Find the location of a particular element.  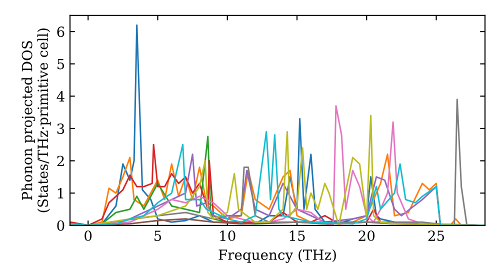

y-tick-label: 2 is located at coordinates (60, 161).